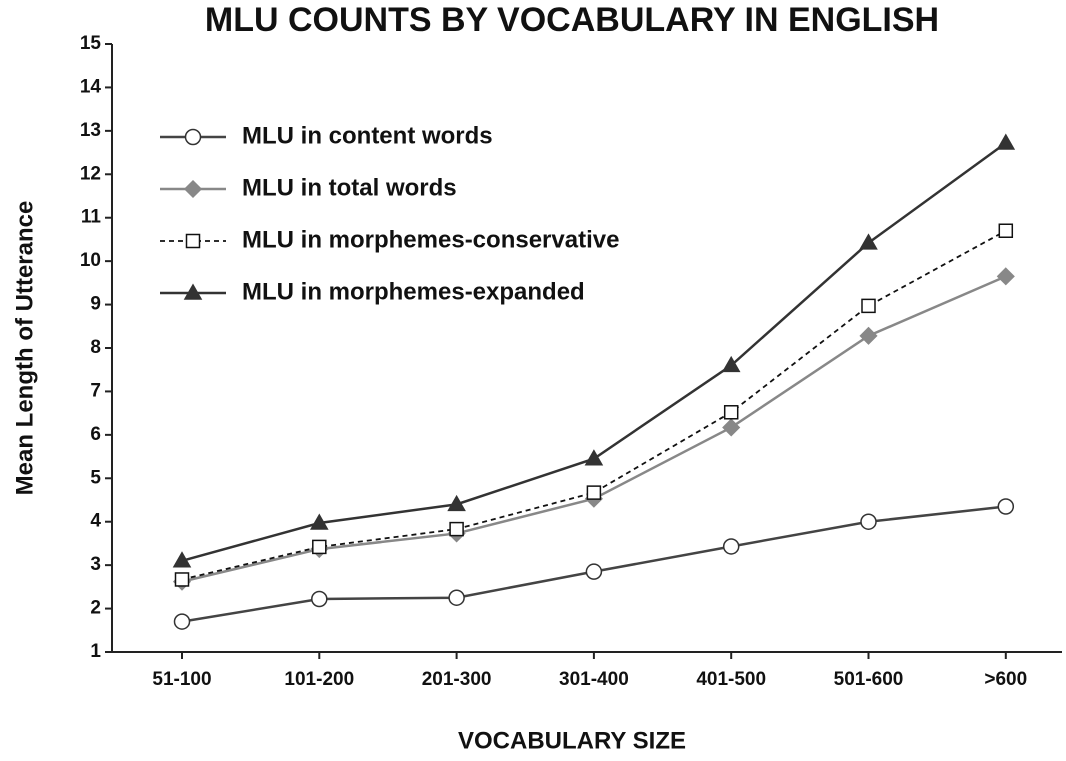 This screenshot has height=761, width=1066. Describe the element at coordinates (95, 608) in the screenshot. I see `y-tick-label: 2` at that location.